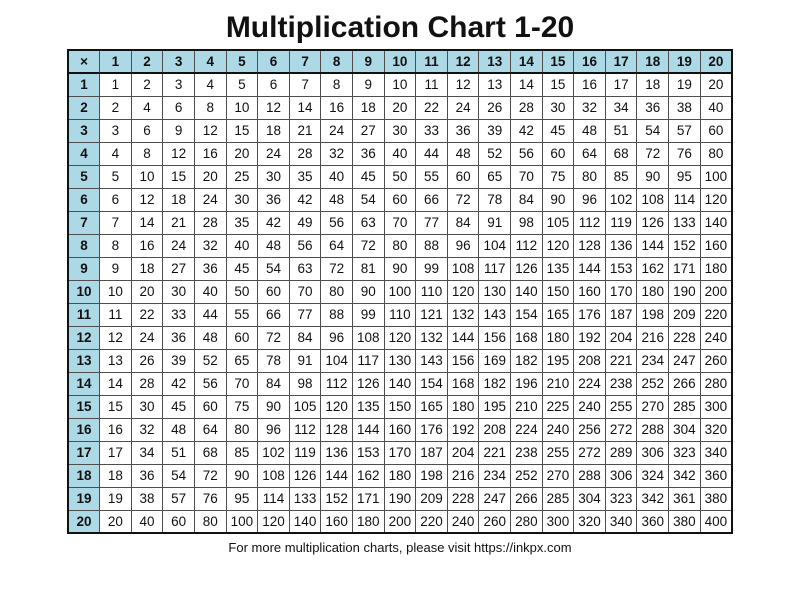 The image size is (800, 600). What do you see at coordinates (495, 222) in the screenshot?
I see `product-cell: 91` at bounding box center [495, 222].